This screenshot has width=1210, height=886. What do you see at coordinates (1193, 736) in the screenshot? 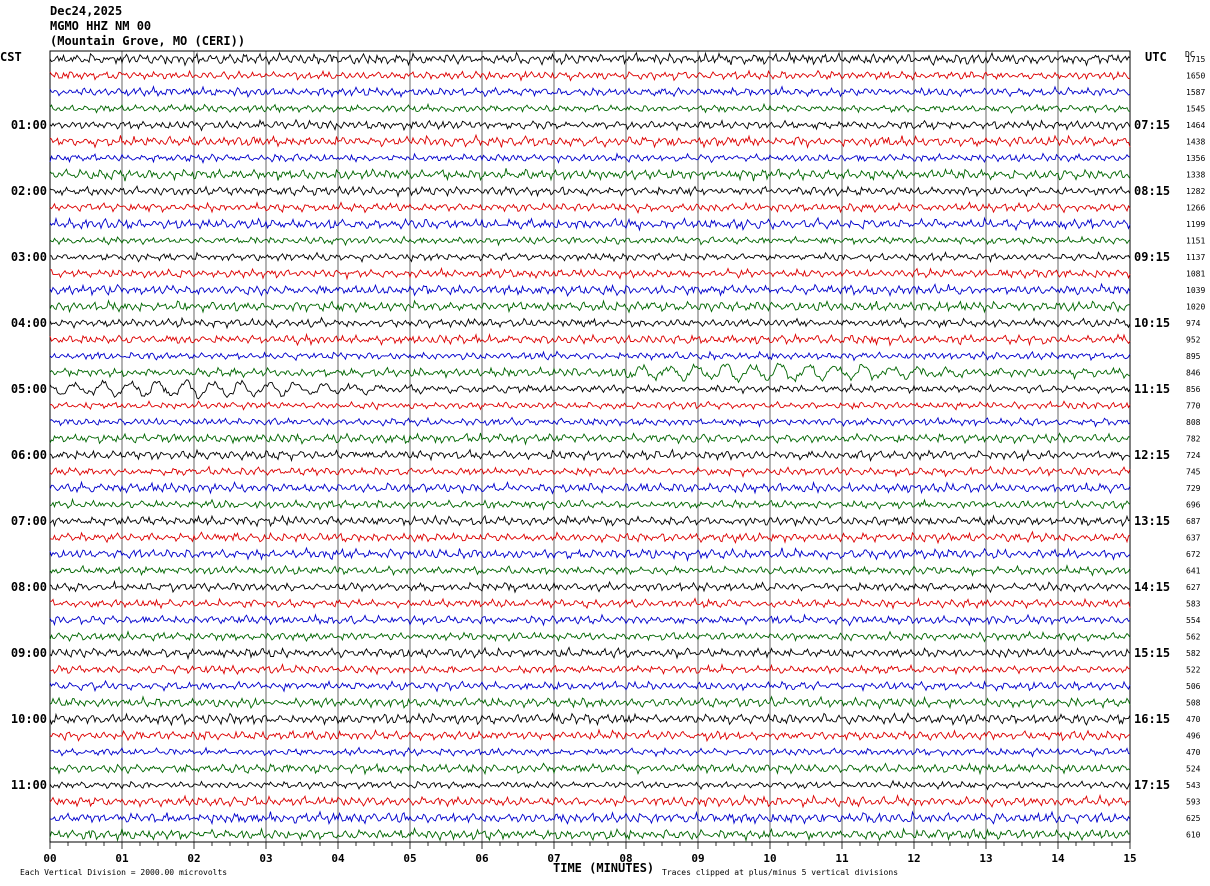
I see `dc-offset-label: 496` at bounding box center [1193, 736].